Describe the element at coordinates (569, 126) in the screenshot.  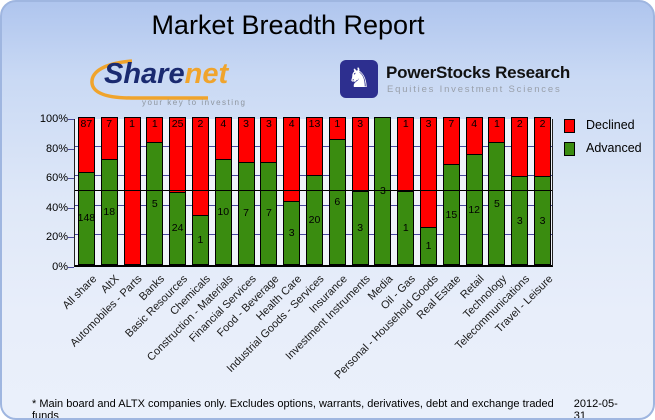
I see `declined-swatch-icon` at that location.